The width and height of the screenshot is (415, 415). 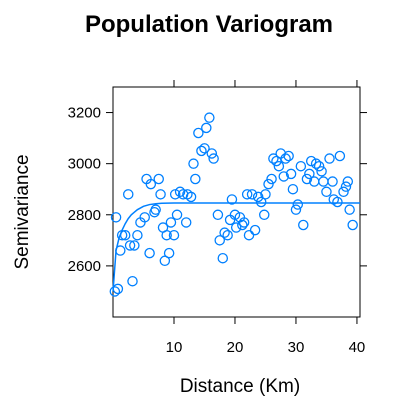 What do you see at coordinates (174, 347) in the screenshot?
I see `x-tick-label: 10` at bounding box center [174, 347].